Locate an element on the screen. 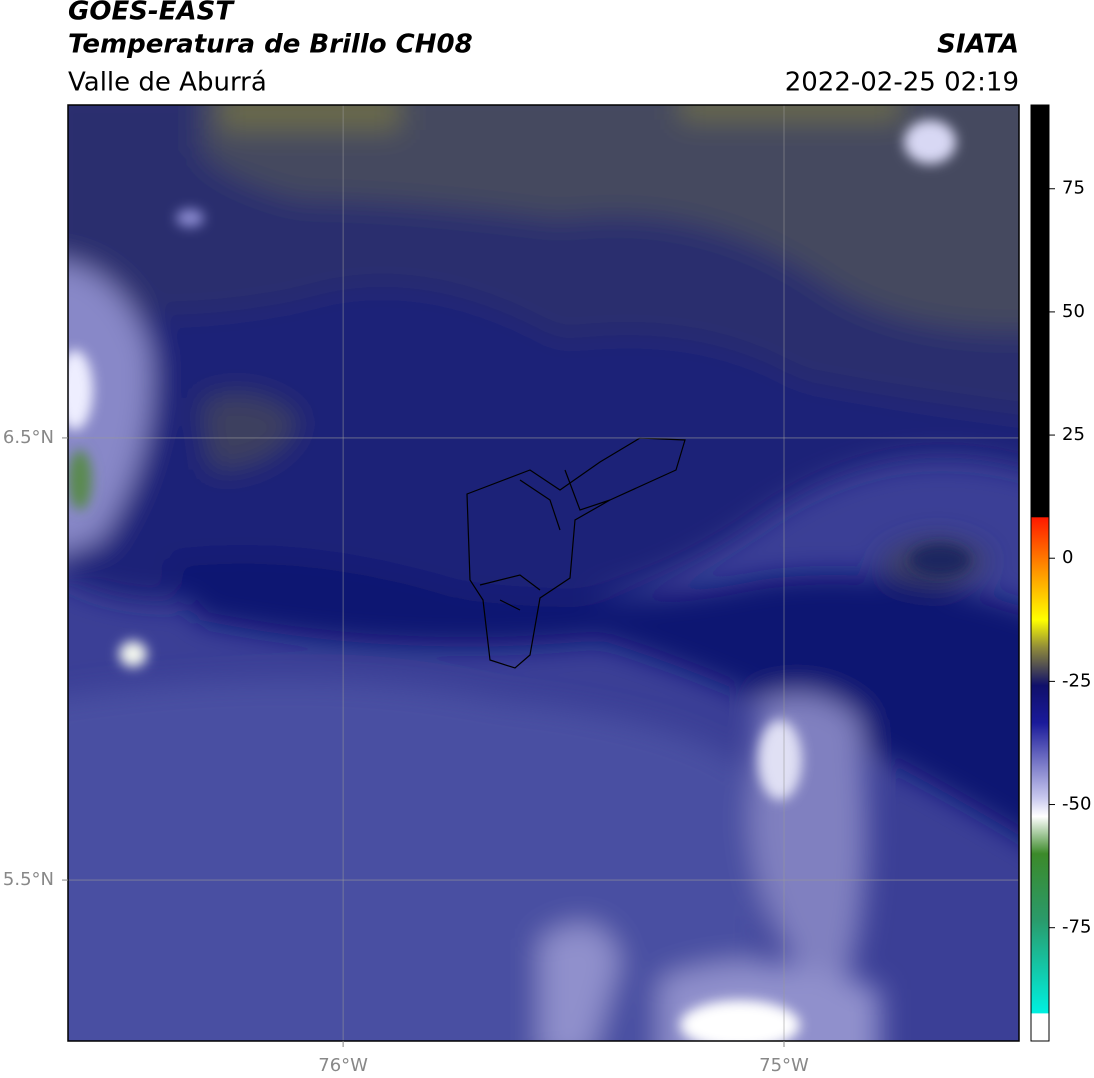  colorbar-tick-label: -25 is located at coordinates (1076, 680).